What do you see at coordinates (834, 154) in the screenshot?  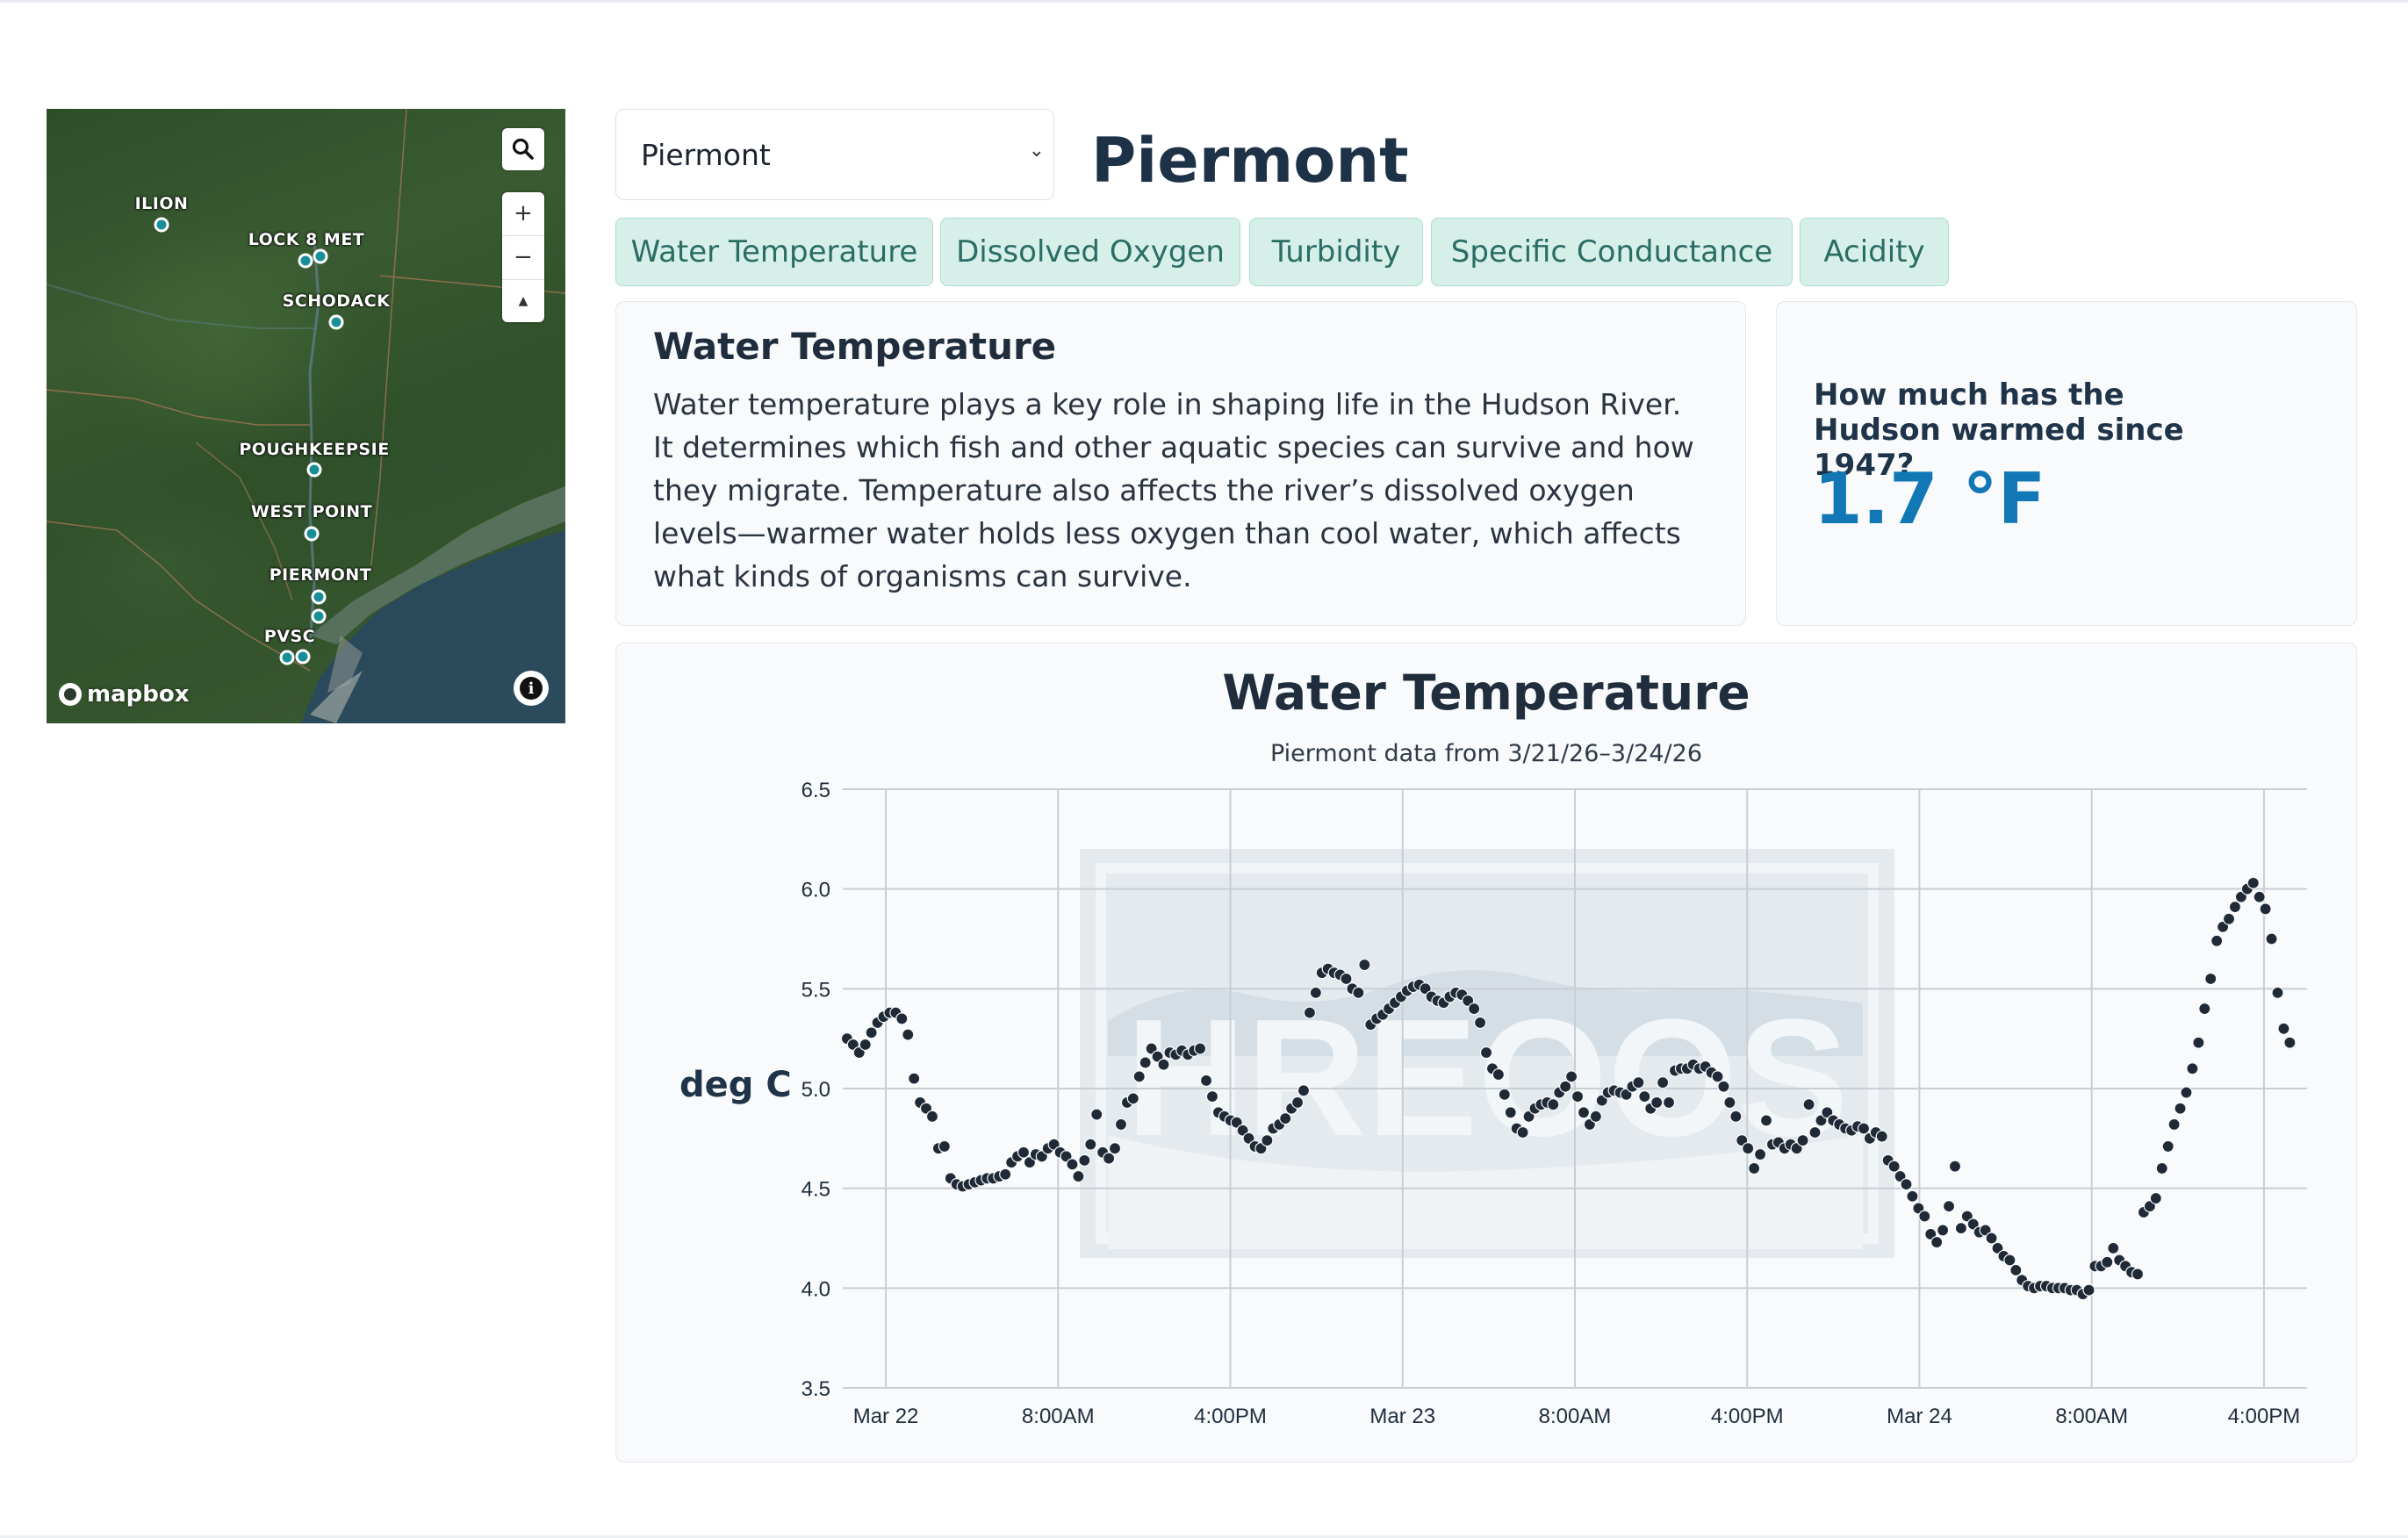 I see `site-select: Piermont ⌄` at bounding box center [834, 154].